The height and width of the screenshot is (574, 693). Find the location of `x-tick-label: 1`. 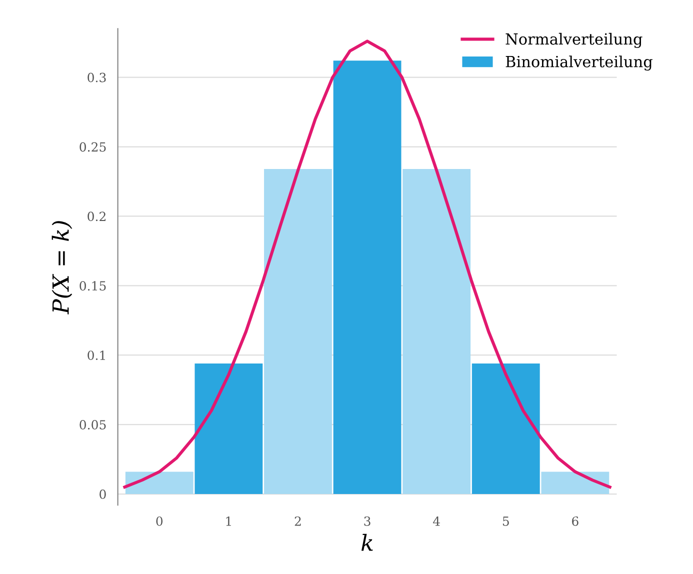

x-tick-label: 1 is located at coordinates (228, 521).